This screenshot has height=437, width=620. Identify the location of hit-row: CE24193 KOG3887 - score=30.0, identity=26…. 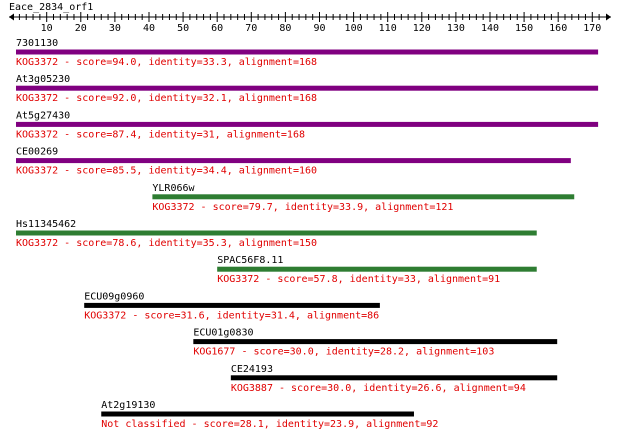
(394, 379).